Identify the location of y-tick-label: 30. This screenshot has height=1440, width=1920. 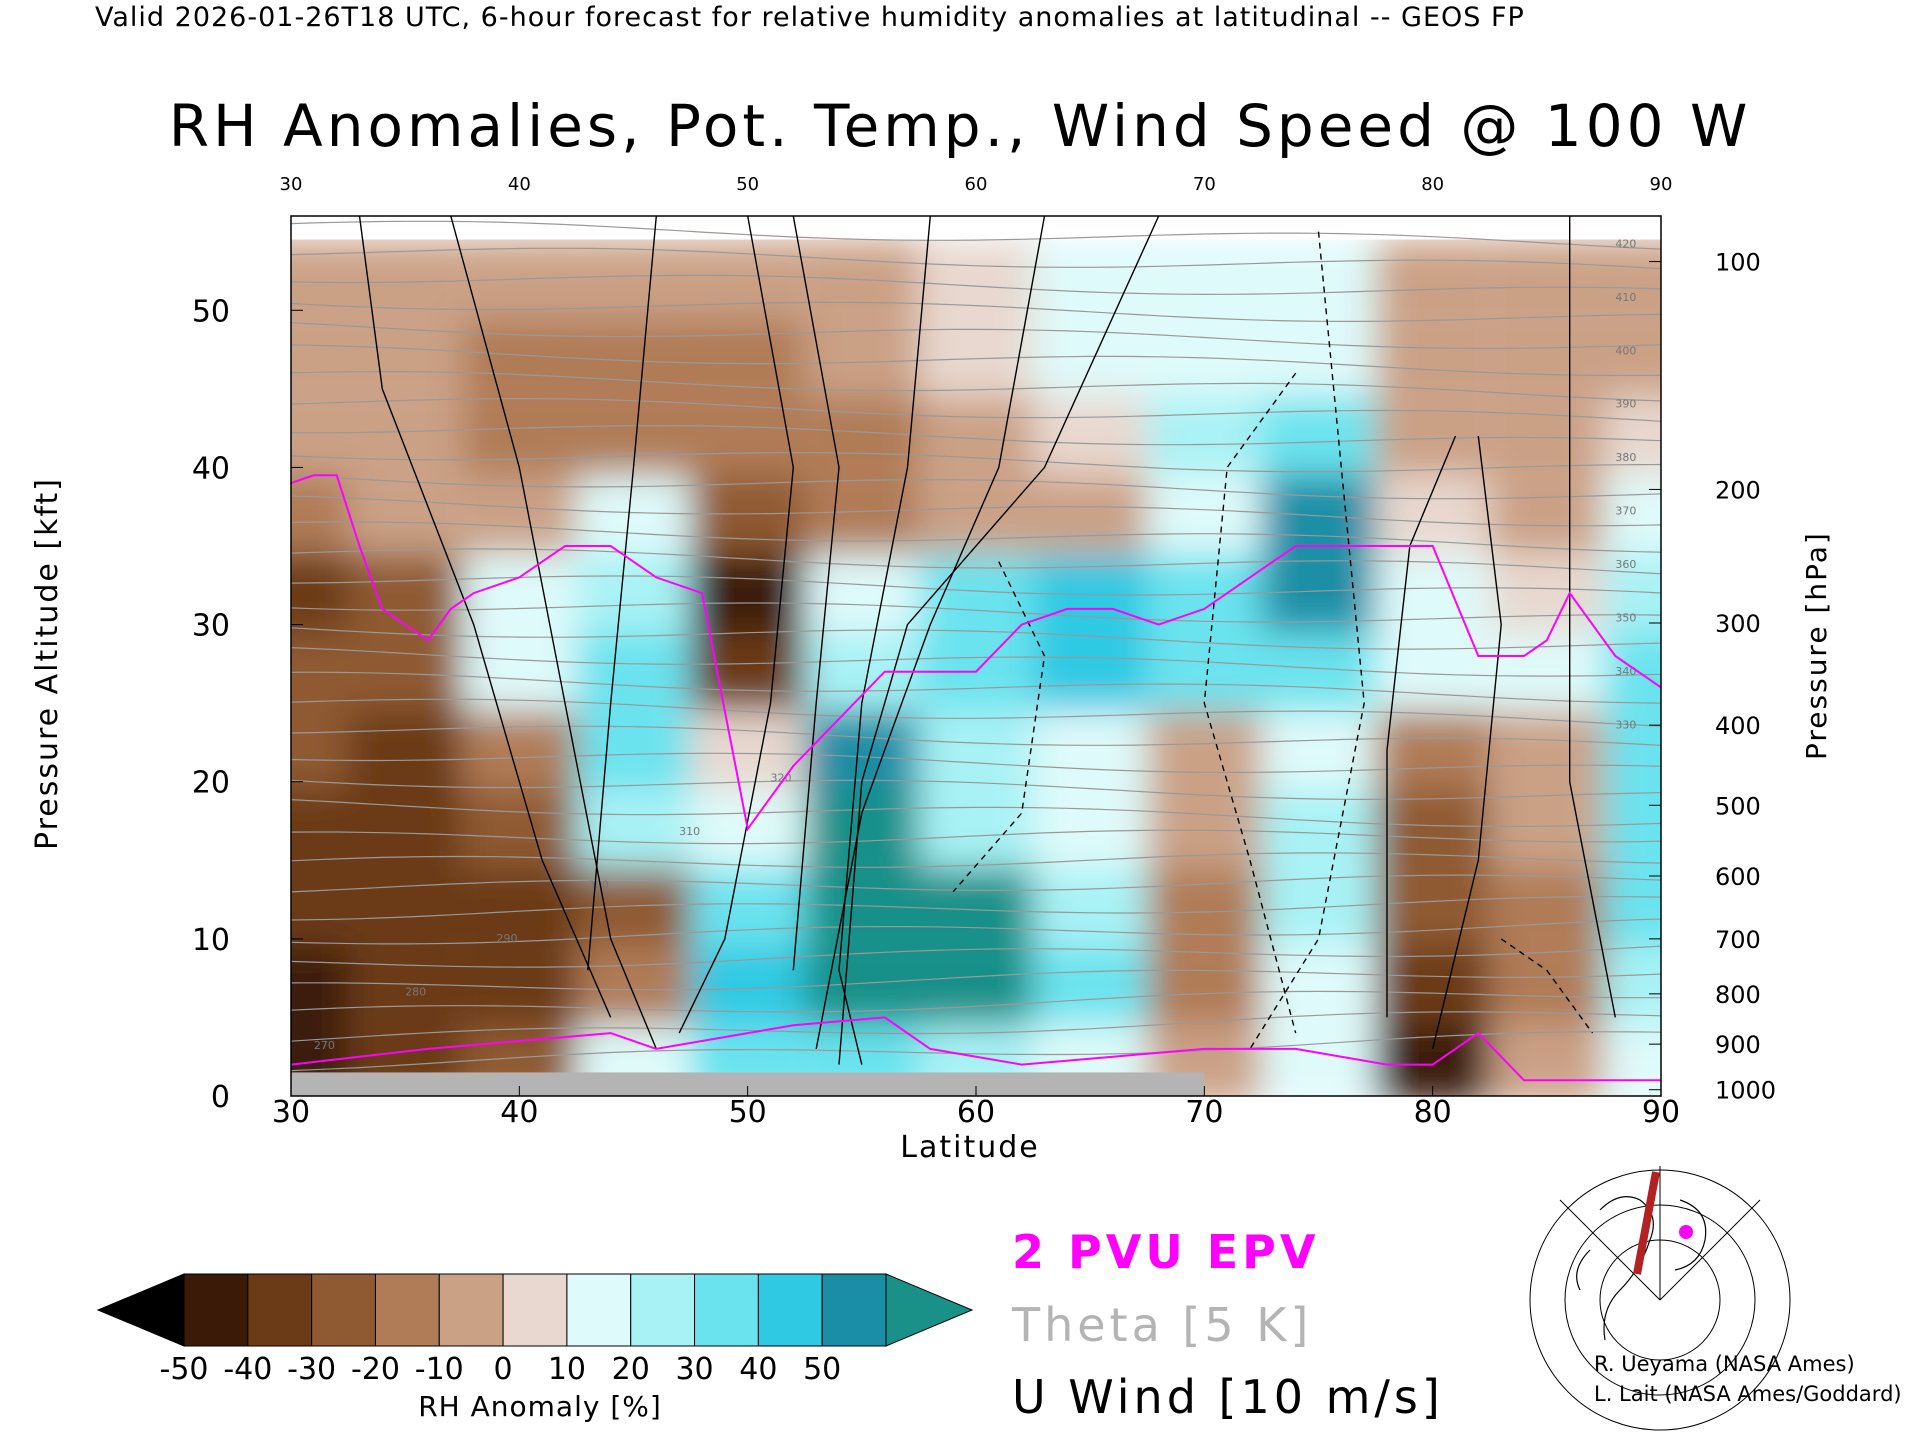
(211, 626).